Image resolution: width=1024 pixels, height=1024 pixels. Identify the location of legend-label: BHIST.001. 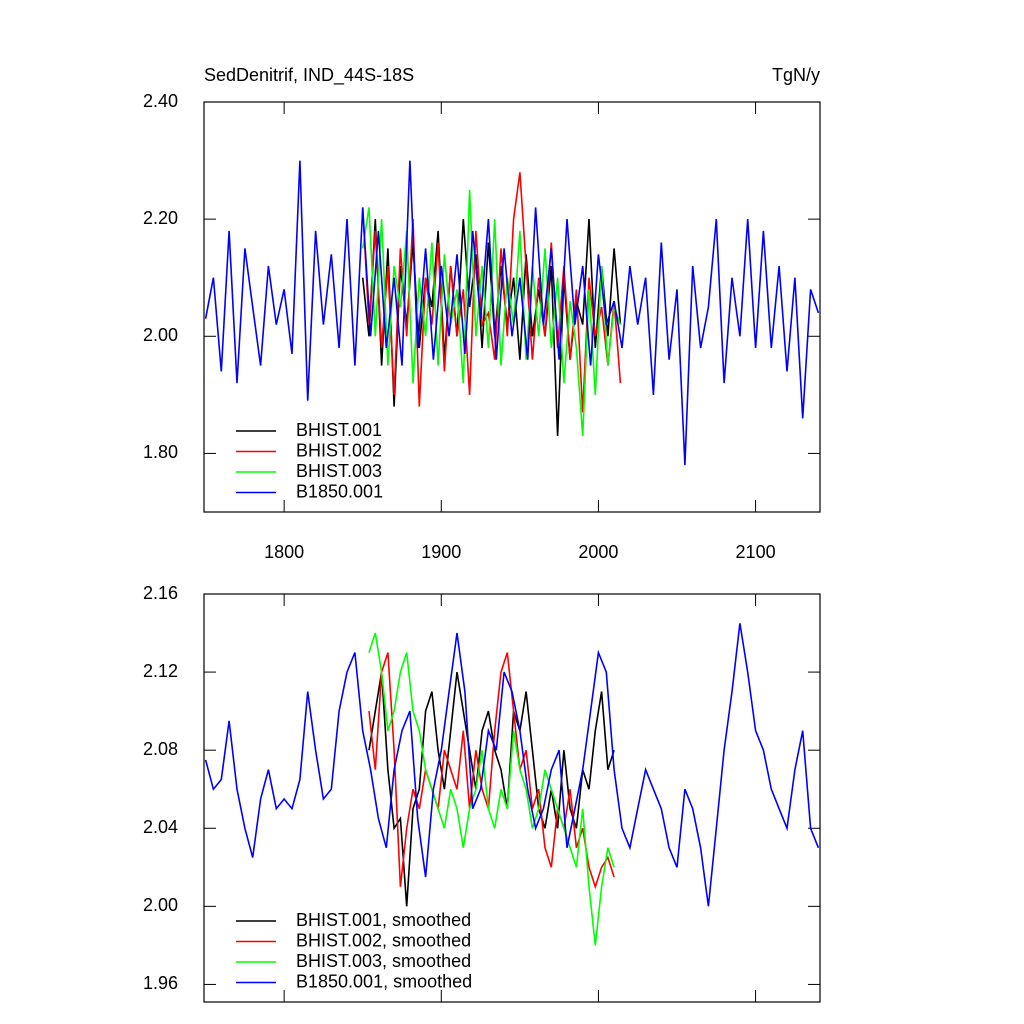
(339, 430).